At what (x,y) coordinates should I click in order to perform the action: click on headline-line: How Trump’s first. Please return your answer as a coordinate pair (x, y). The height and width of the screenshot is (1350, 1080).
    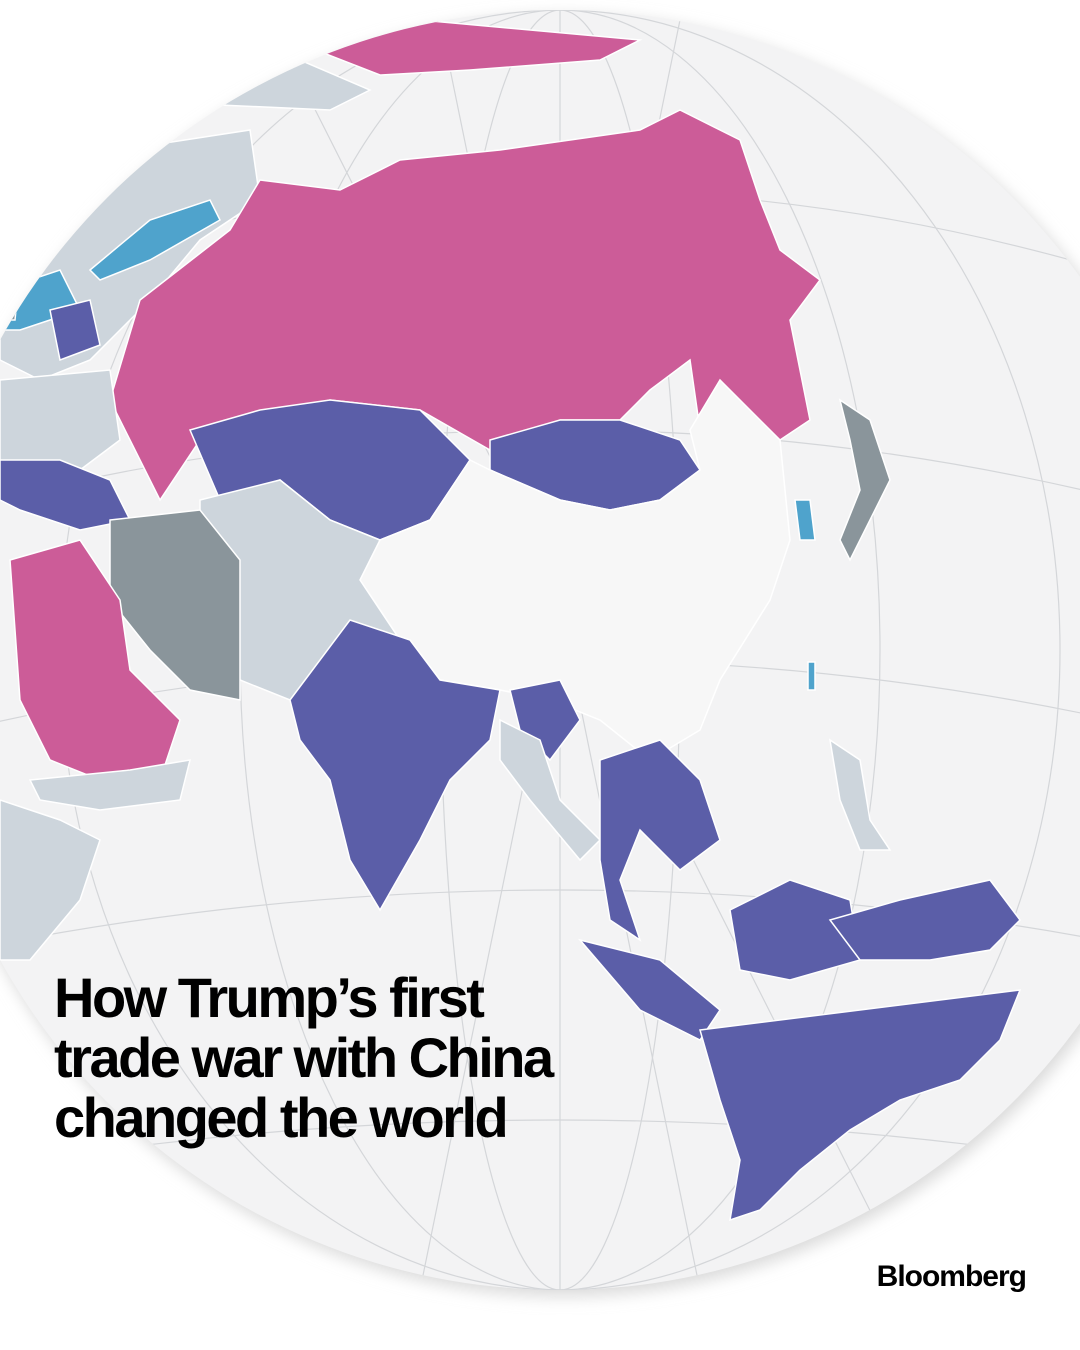
    Looking at the image, I should click on (269, 997).